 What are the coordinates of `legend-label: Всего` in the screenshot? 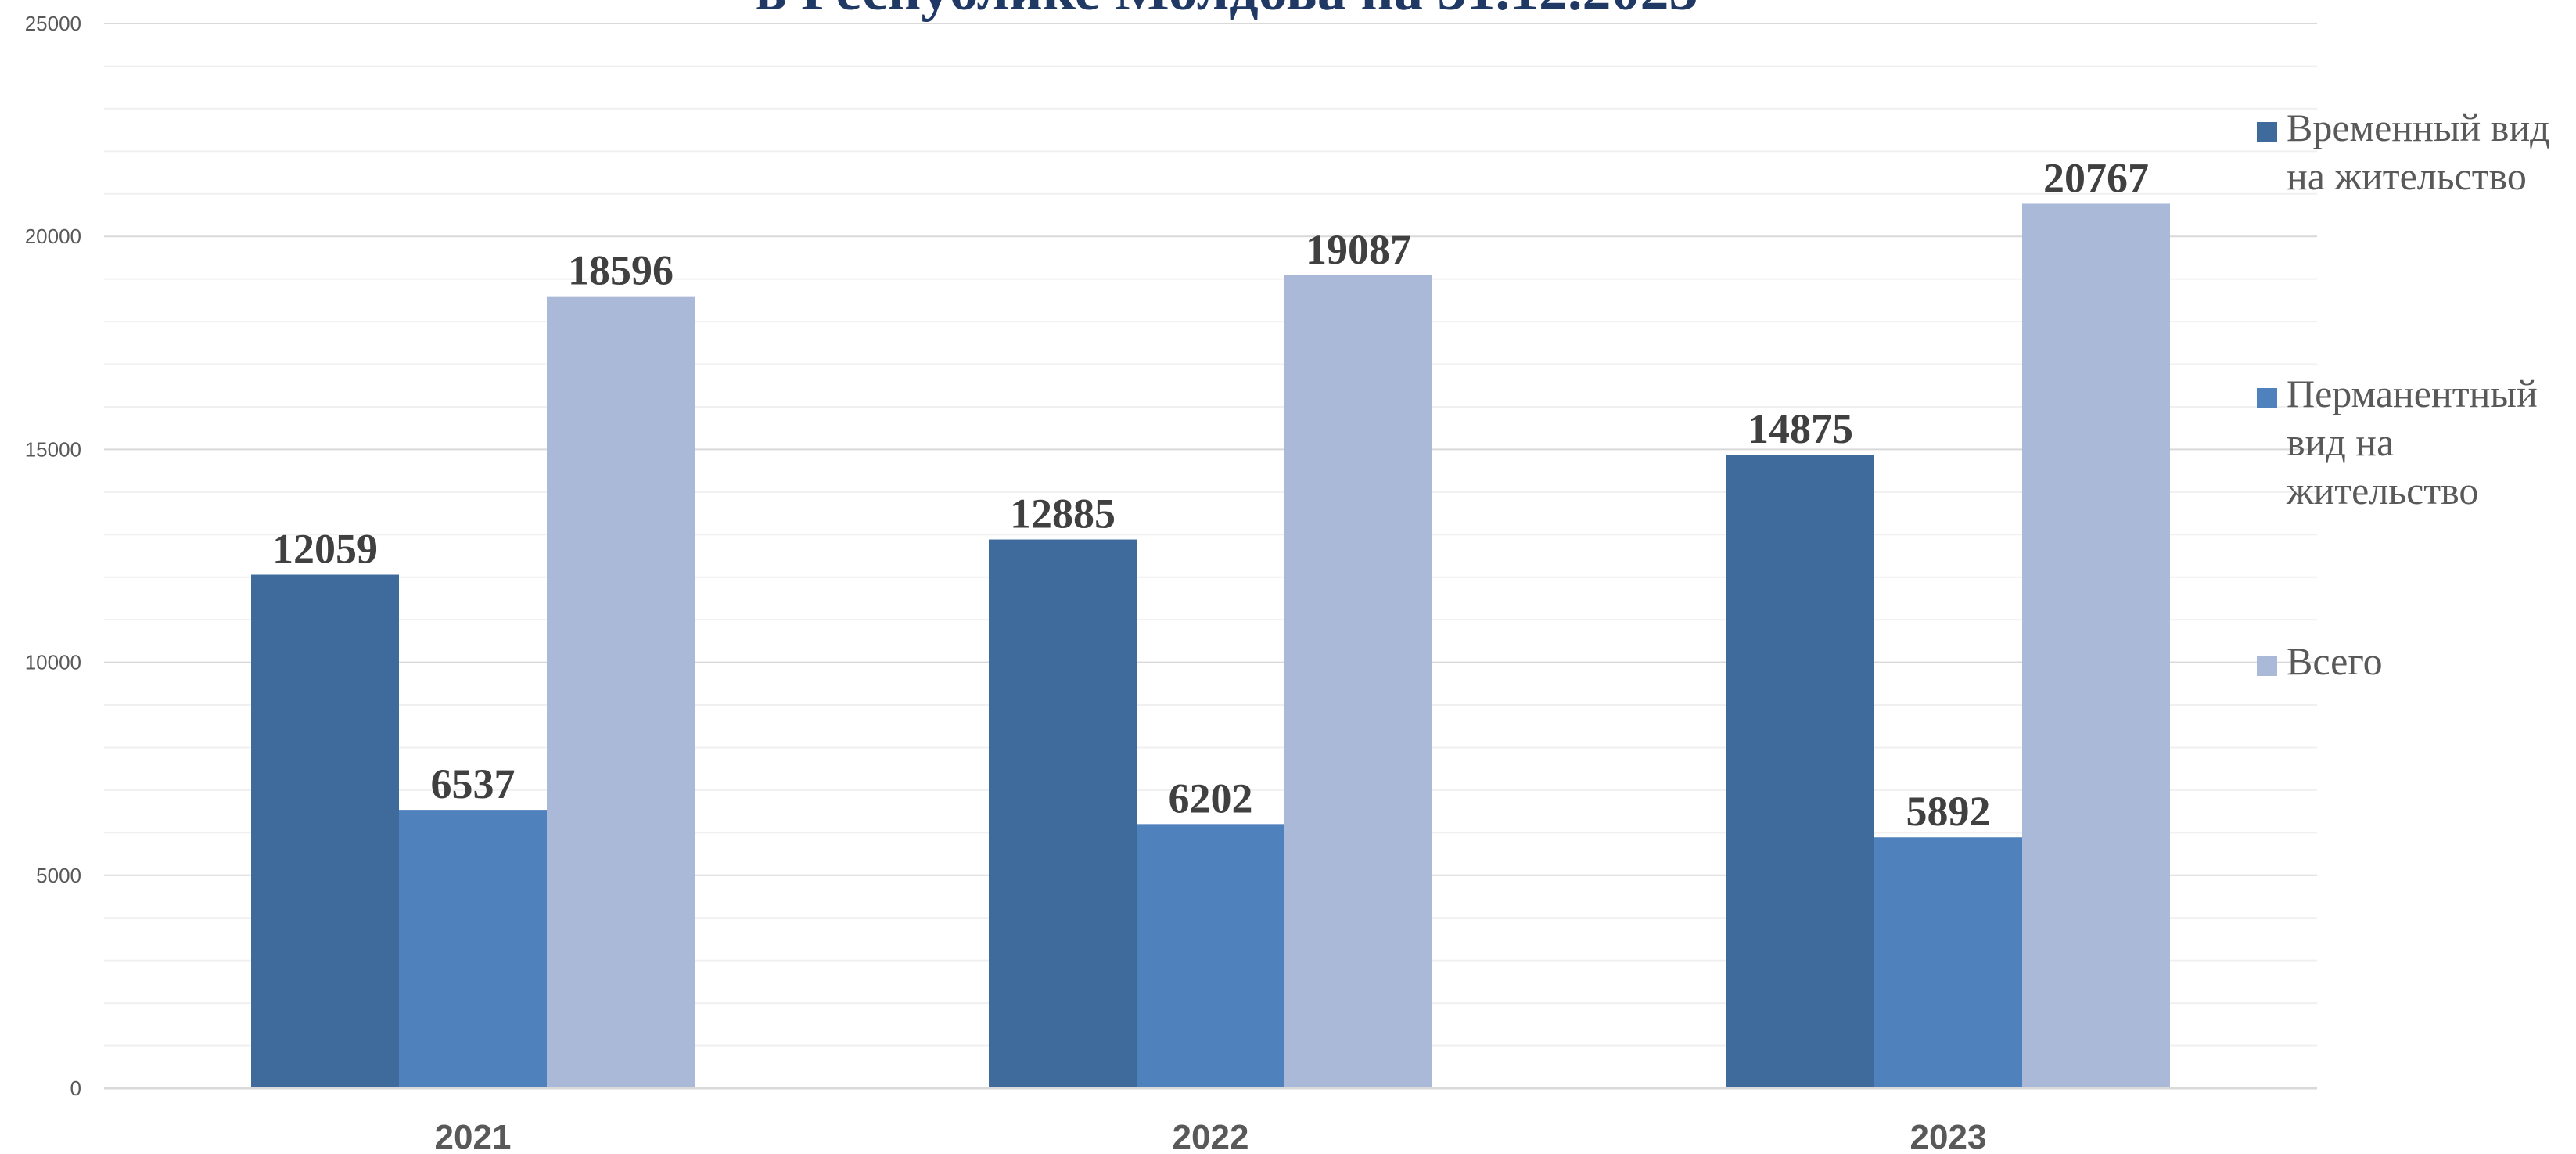 It's located at (2335, 661).